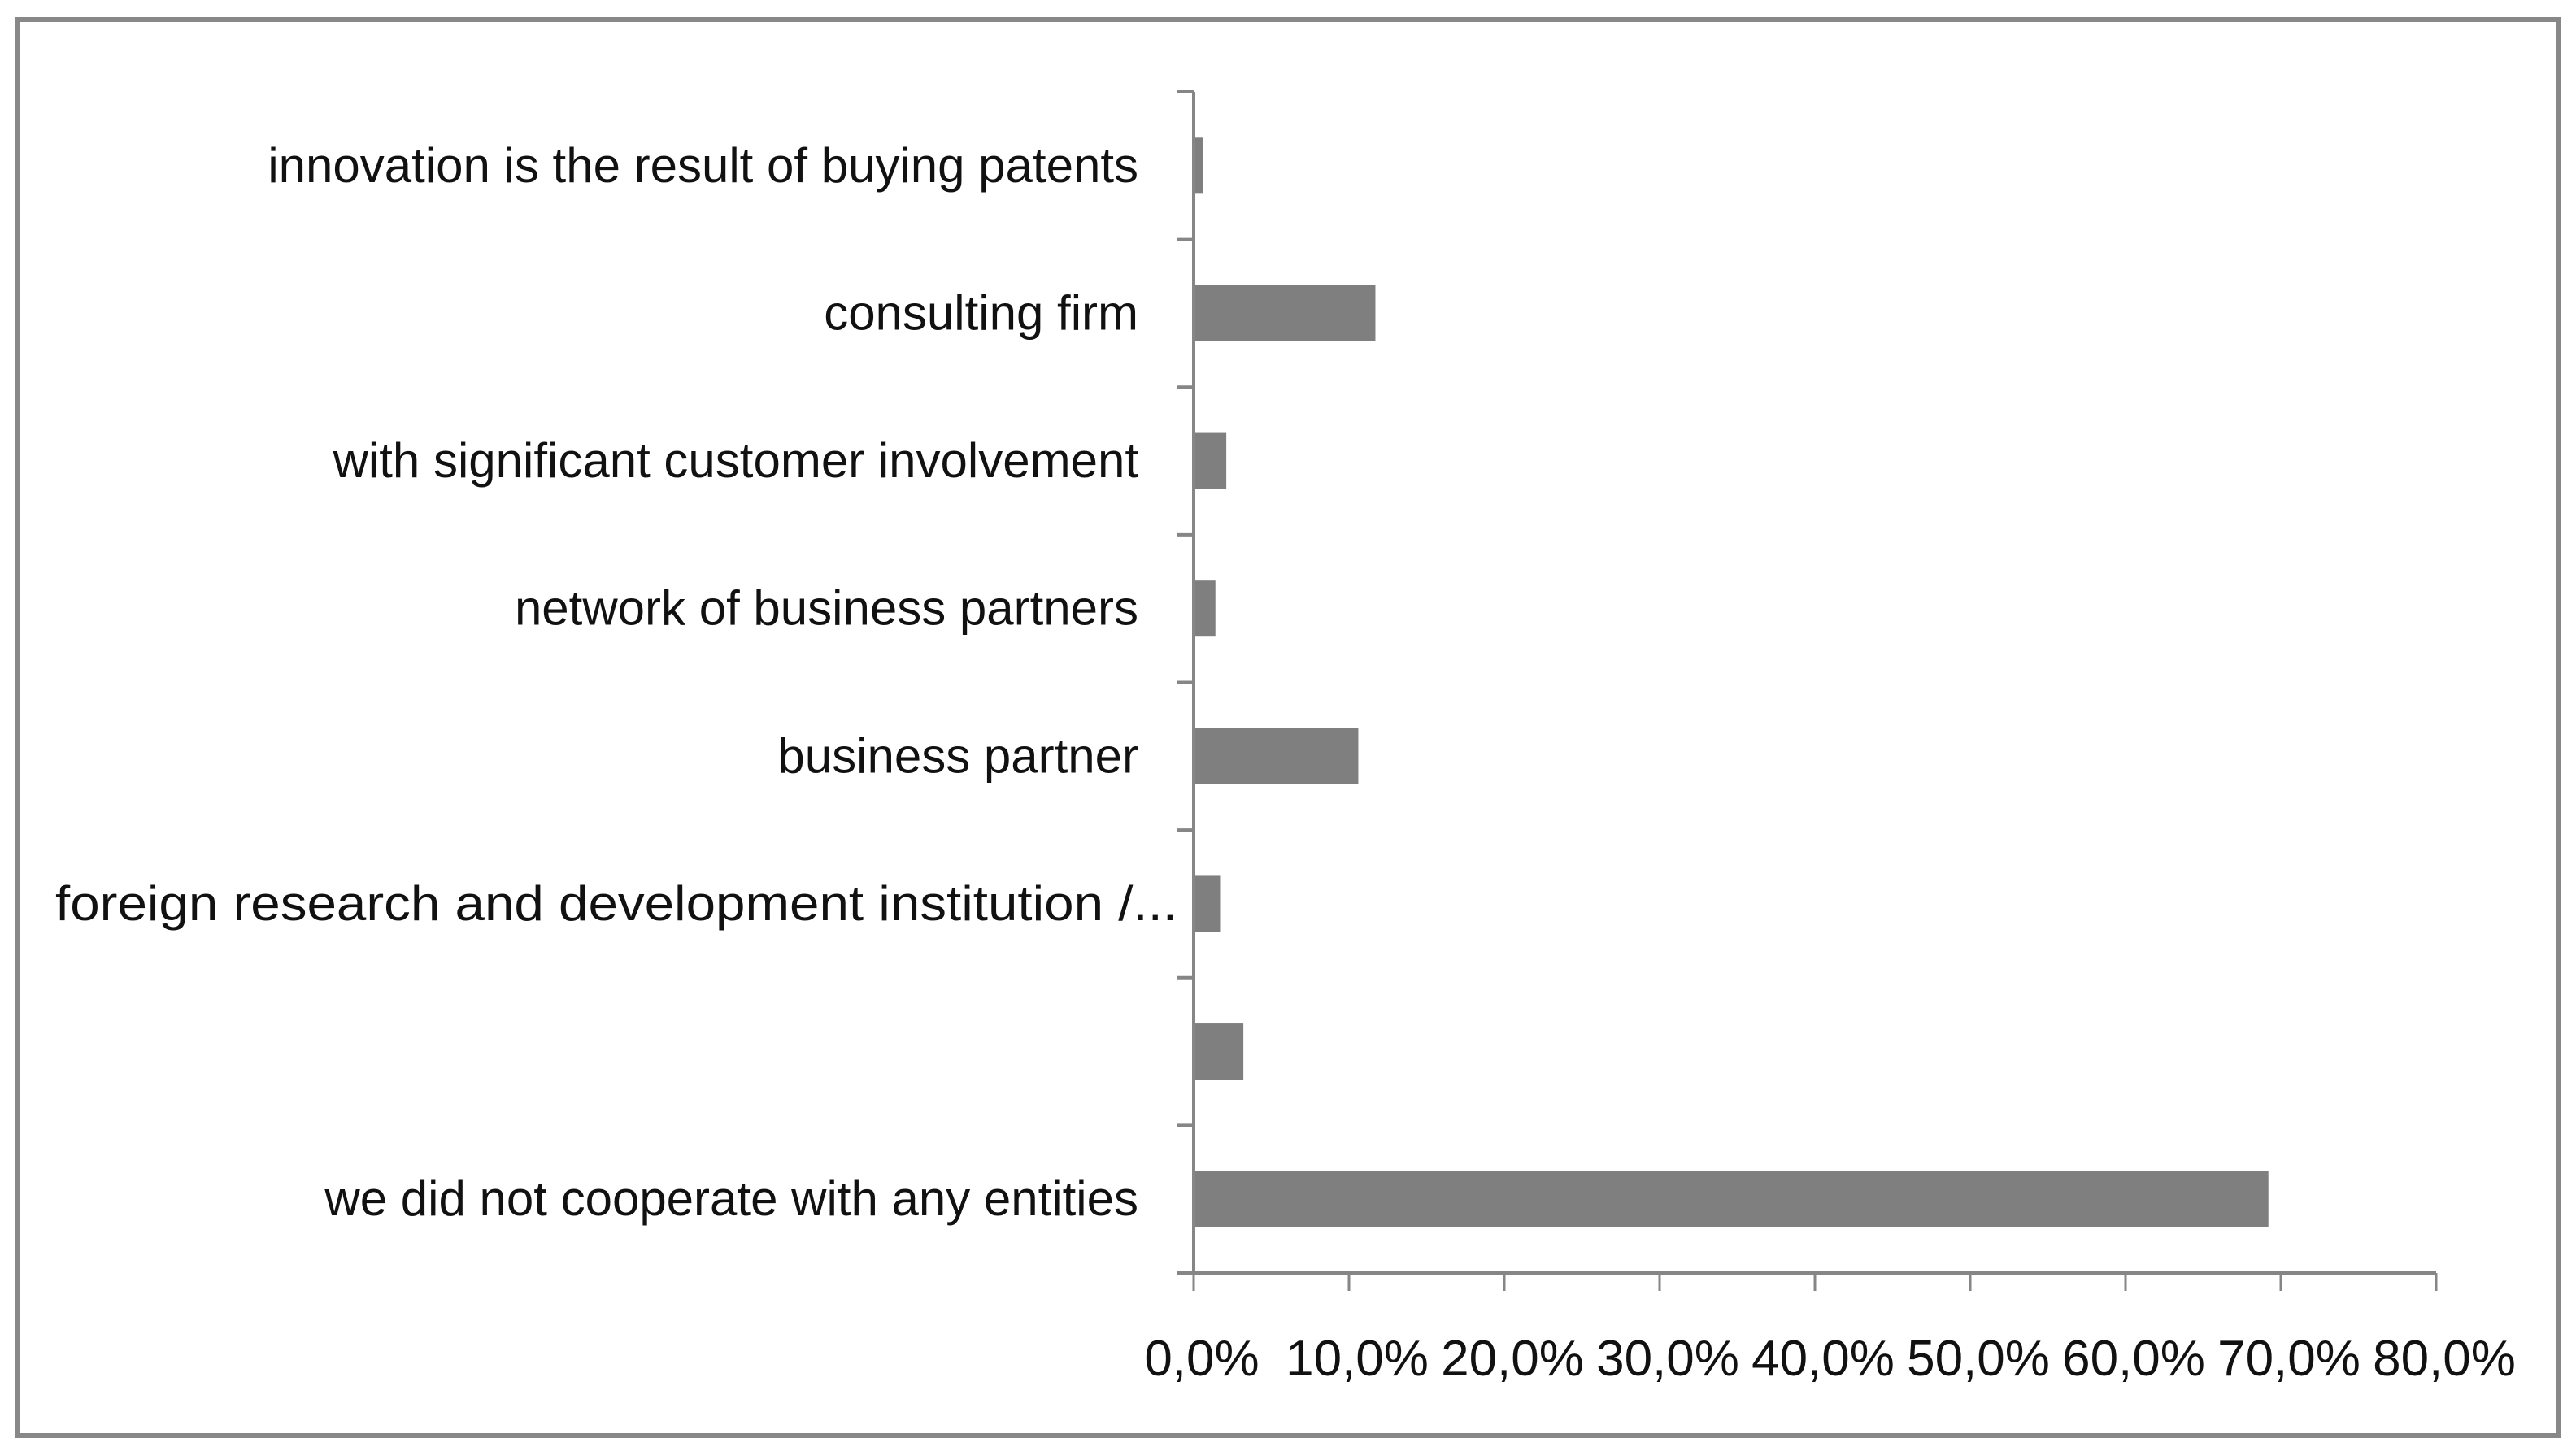  I want to click on x-tick-label: 0,0%, so click(1202, 1359).